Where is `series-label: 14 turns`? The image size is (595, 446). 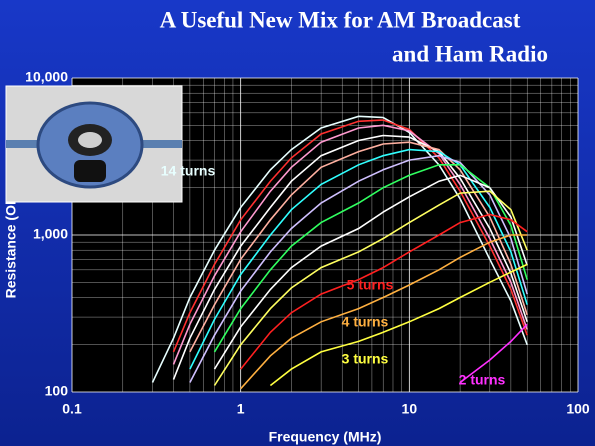 series-label: 14 turns is located at coordinates (188, 171).